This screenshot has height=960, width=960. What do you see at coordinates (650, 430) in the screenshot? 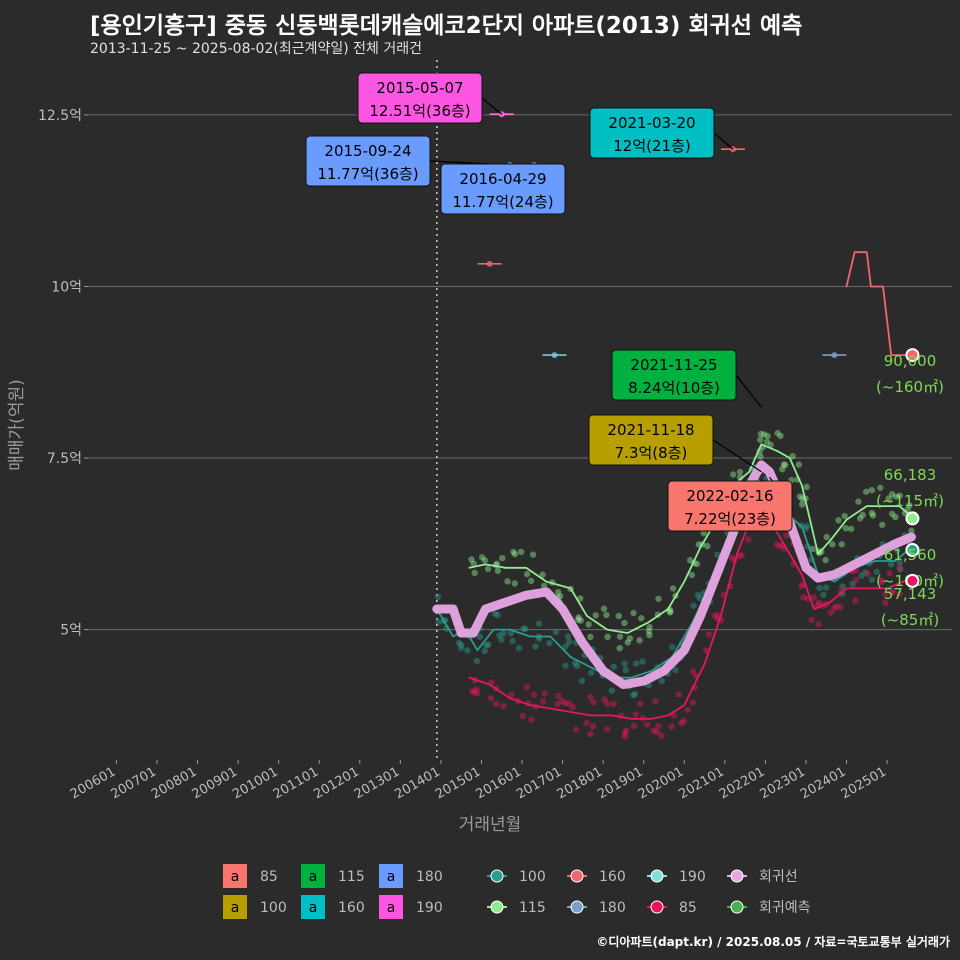
I see `annotation-date: 2021-11-18` at bounding box center [650, 430].